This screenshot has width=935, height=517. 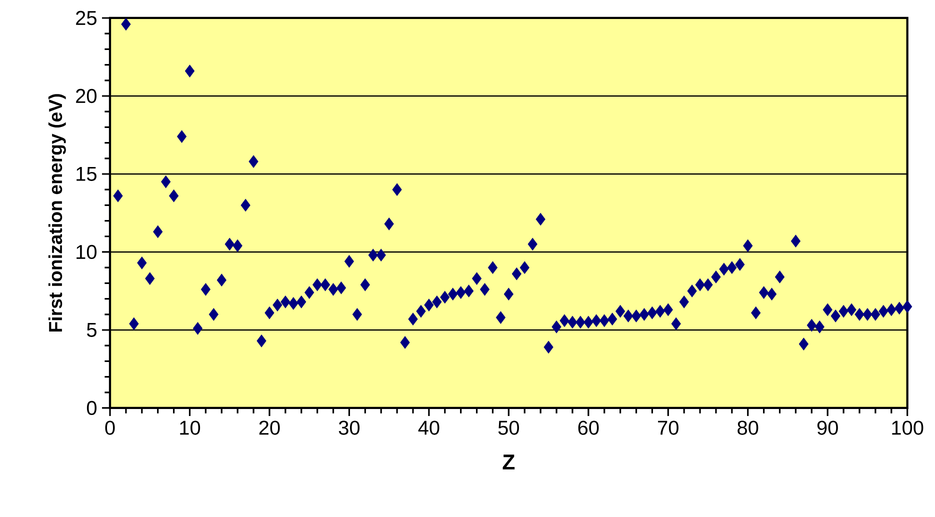 I want to click on y-tick-label: 15, so click(x=86, y=174).